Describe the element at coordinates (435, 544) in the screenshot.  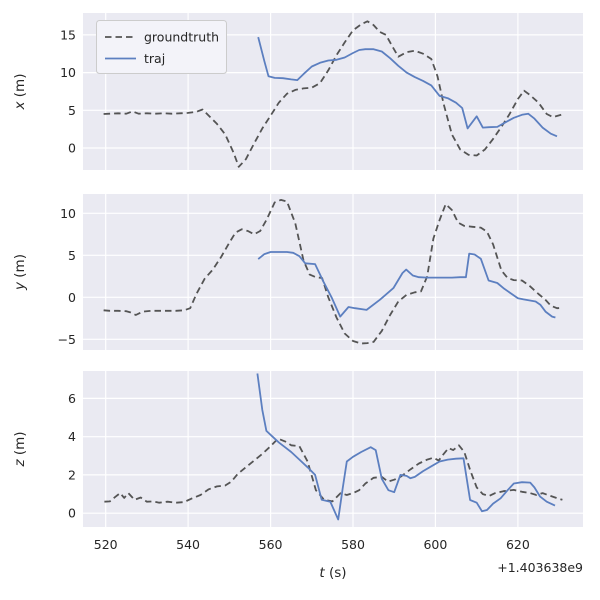
I see `x-tick-label: 600` at that location.